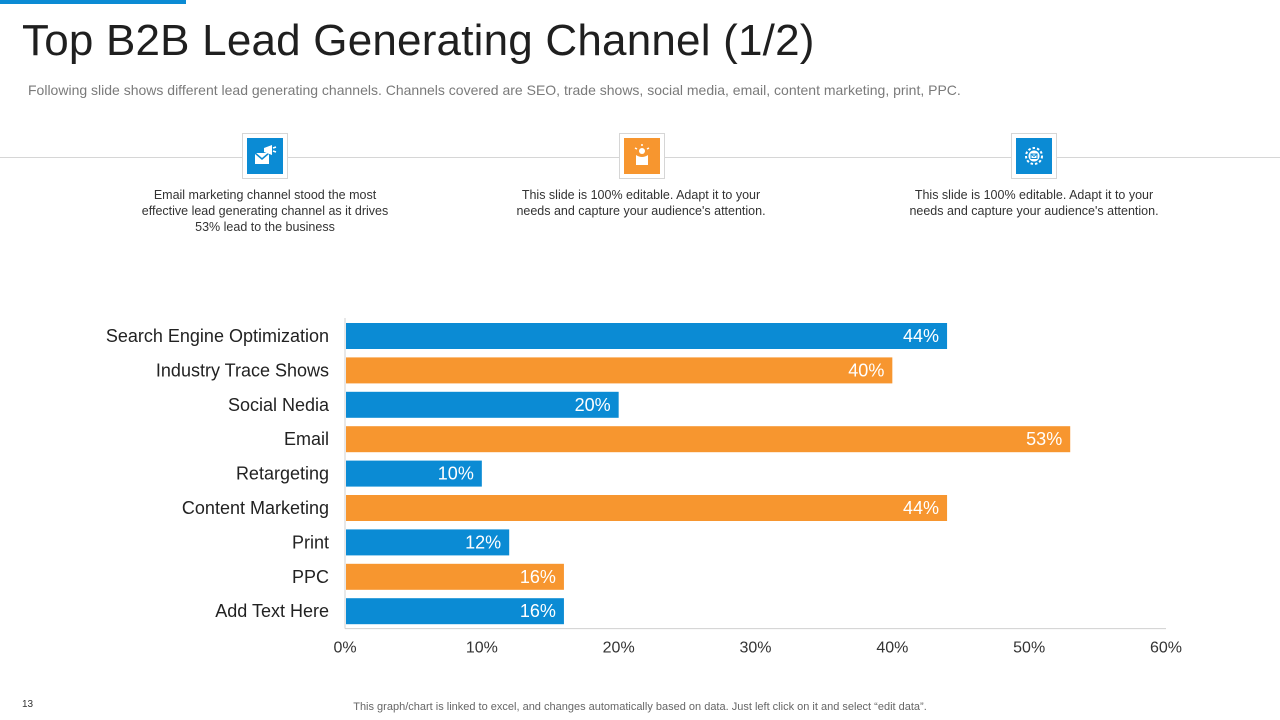 The image size is (1280, 720). What do you see at coordinates (1044, 439) in the screenshot?
I see `data-label: 53%` at bounding box center [1044, 439].